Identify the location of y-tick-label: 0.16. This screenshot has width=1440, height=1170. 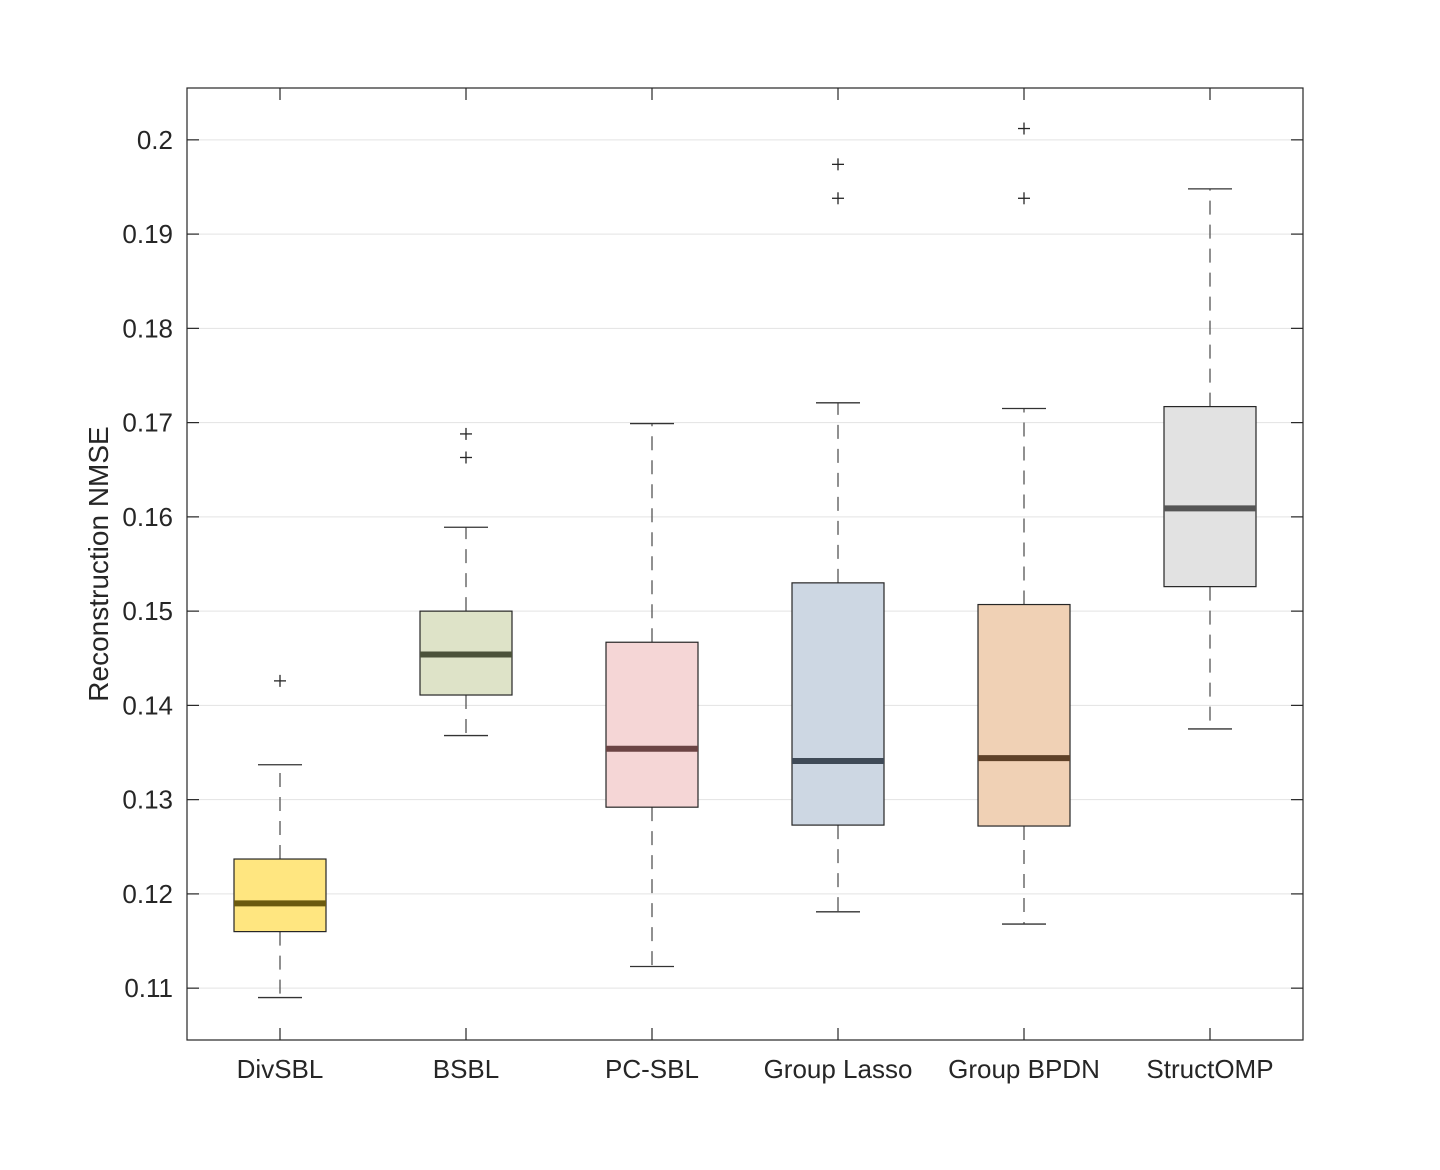
(147, 517).